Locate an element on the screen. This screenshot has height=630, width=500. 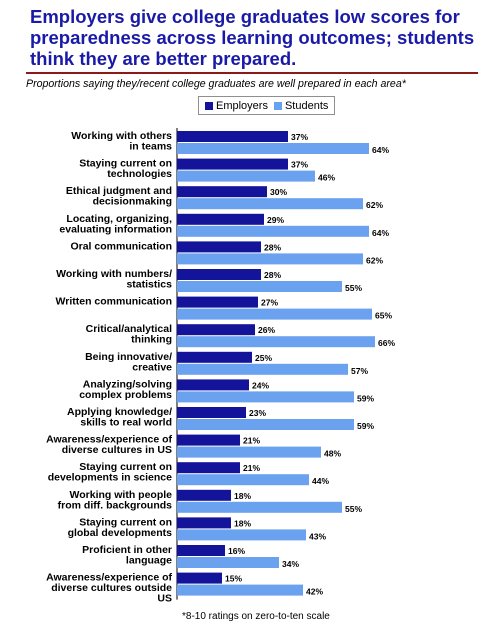
legend-label-employers: Employers is located at coordinates (242, 105).